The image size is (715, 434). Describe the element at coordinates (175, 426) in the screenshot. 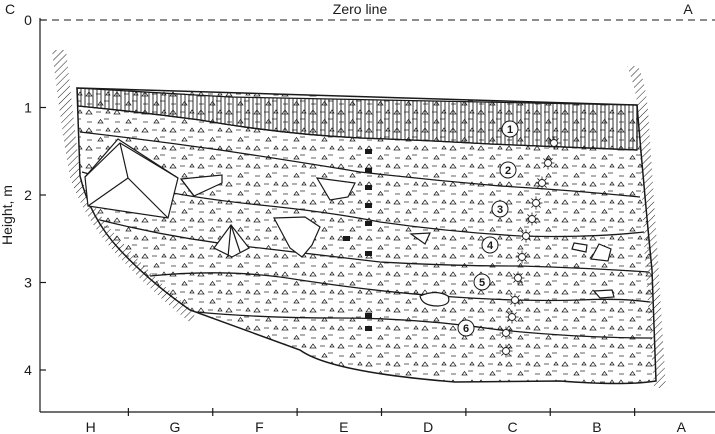

I see `x-section-label: G` at that location.